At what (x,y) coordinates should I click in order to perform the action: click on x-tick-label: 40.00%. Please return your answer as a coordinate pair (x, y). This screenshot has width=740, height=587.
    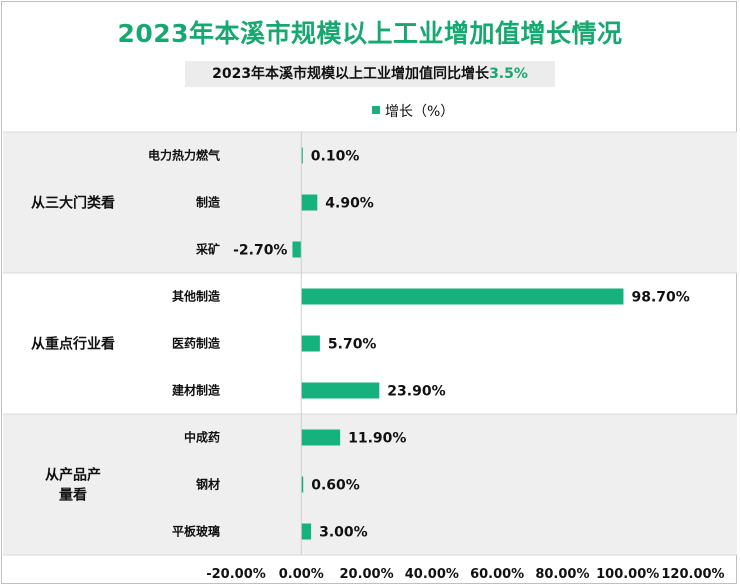
    Looking at the image, I should click on (432, 574).